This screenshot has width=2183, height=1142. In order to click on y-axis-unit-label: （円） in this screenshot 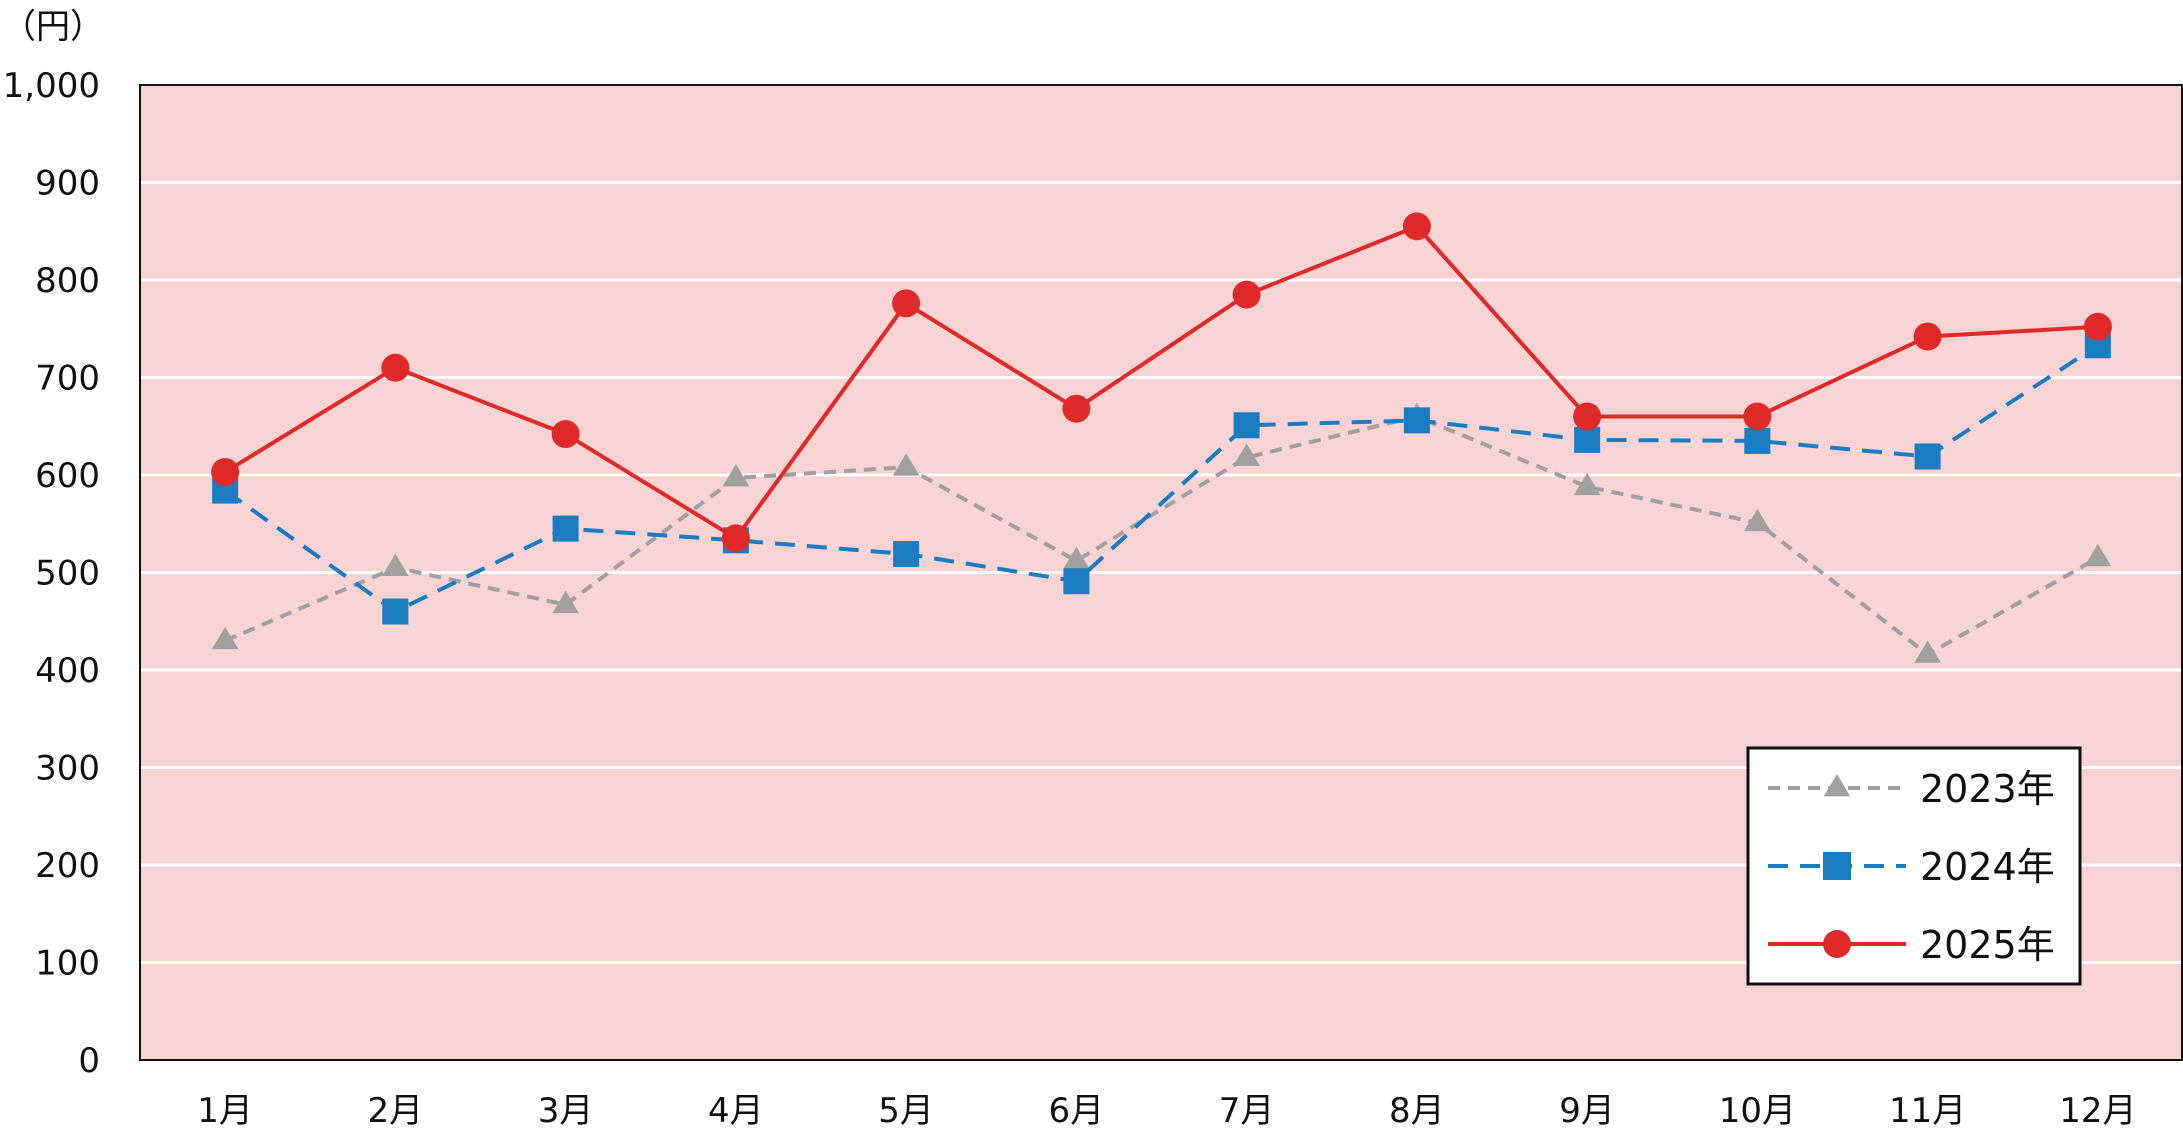, I will do `click(53, 27)`.